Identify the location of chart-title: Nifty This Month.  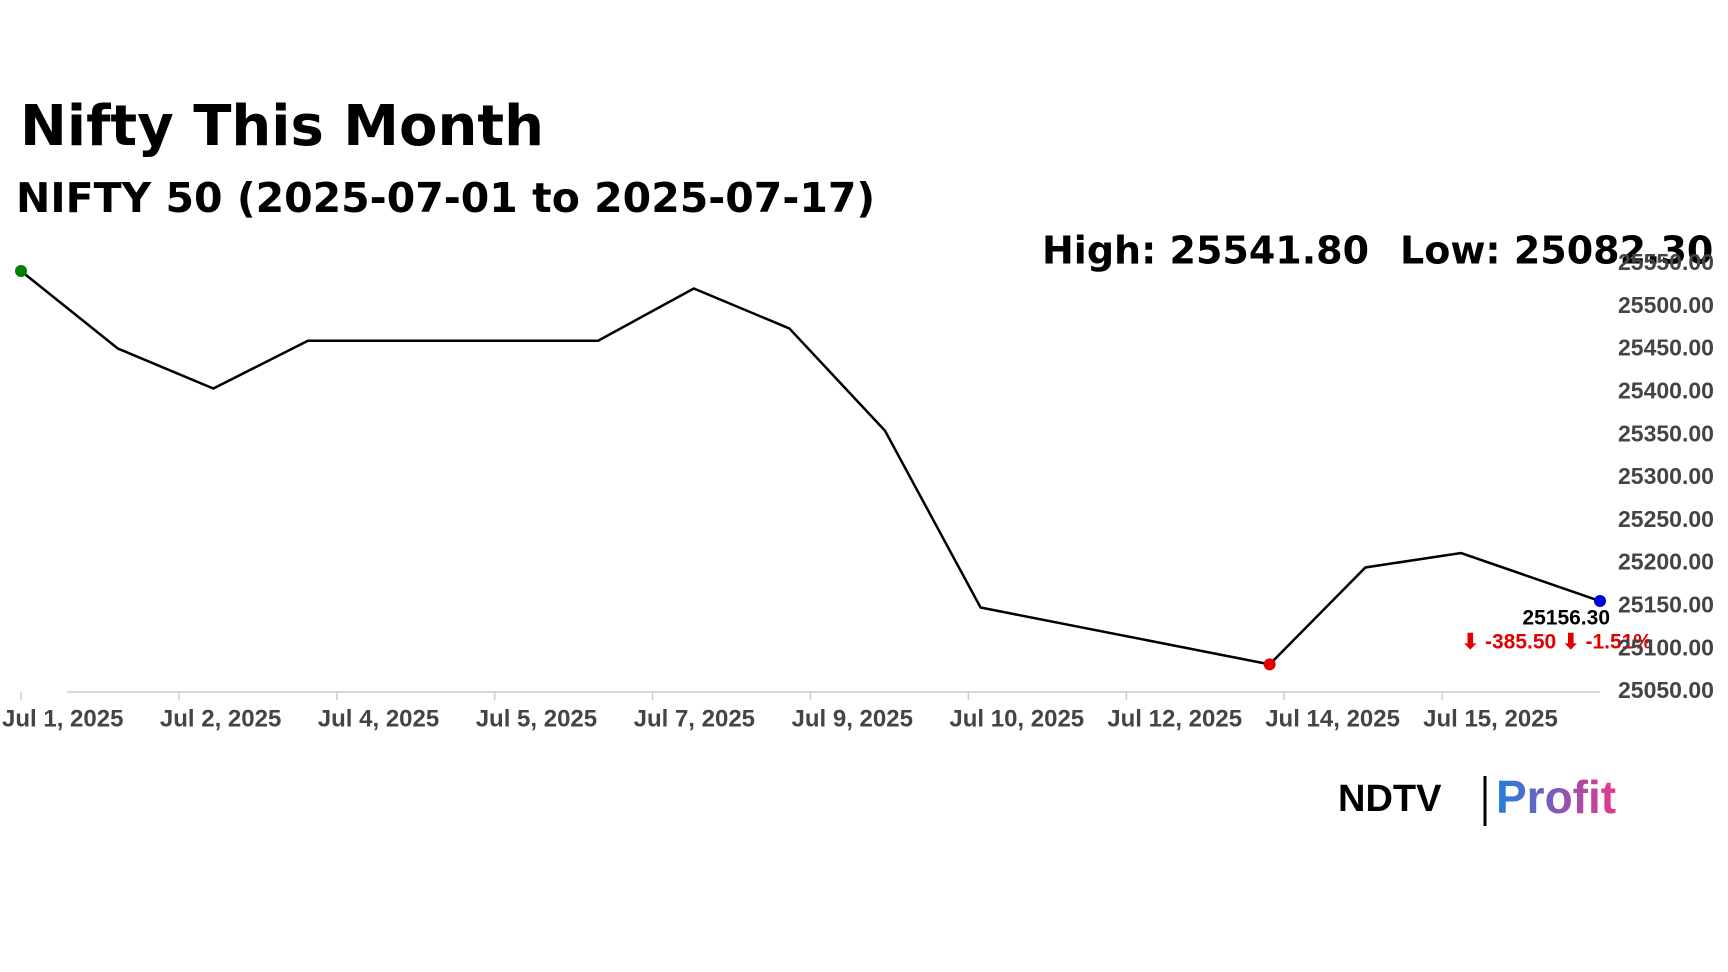
(282, 126).